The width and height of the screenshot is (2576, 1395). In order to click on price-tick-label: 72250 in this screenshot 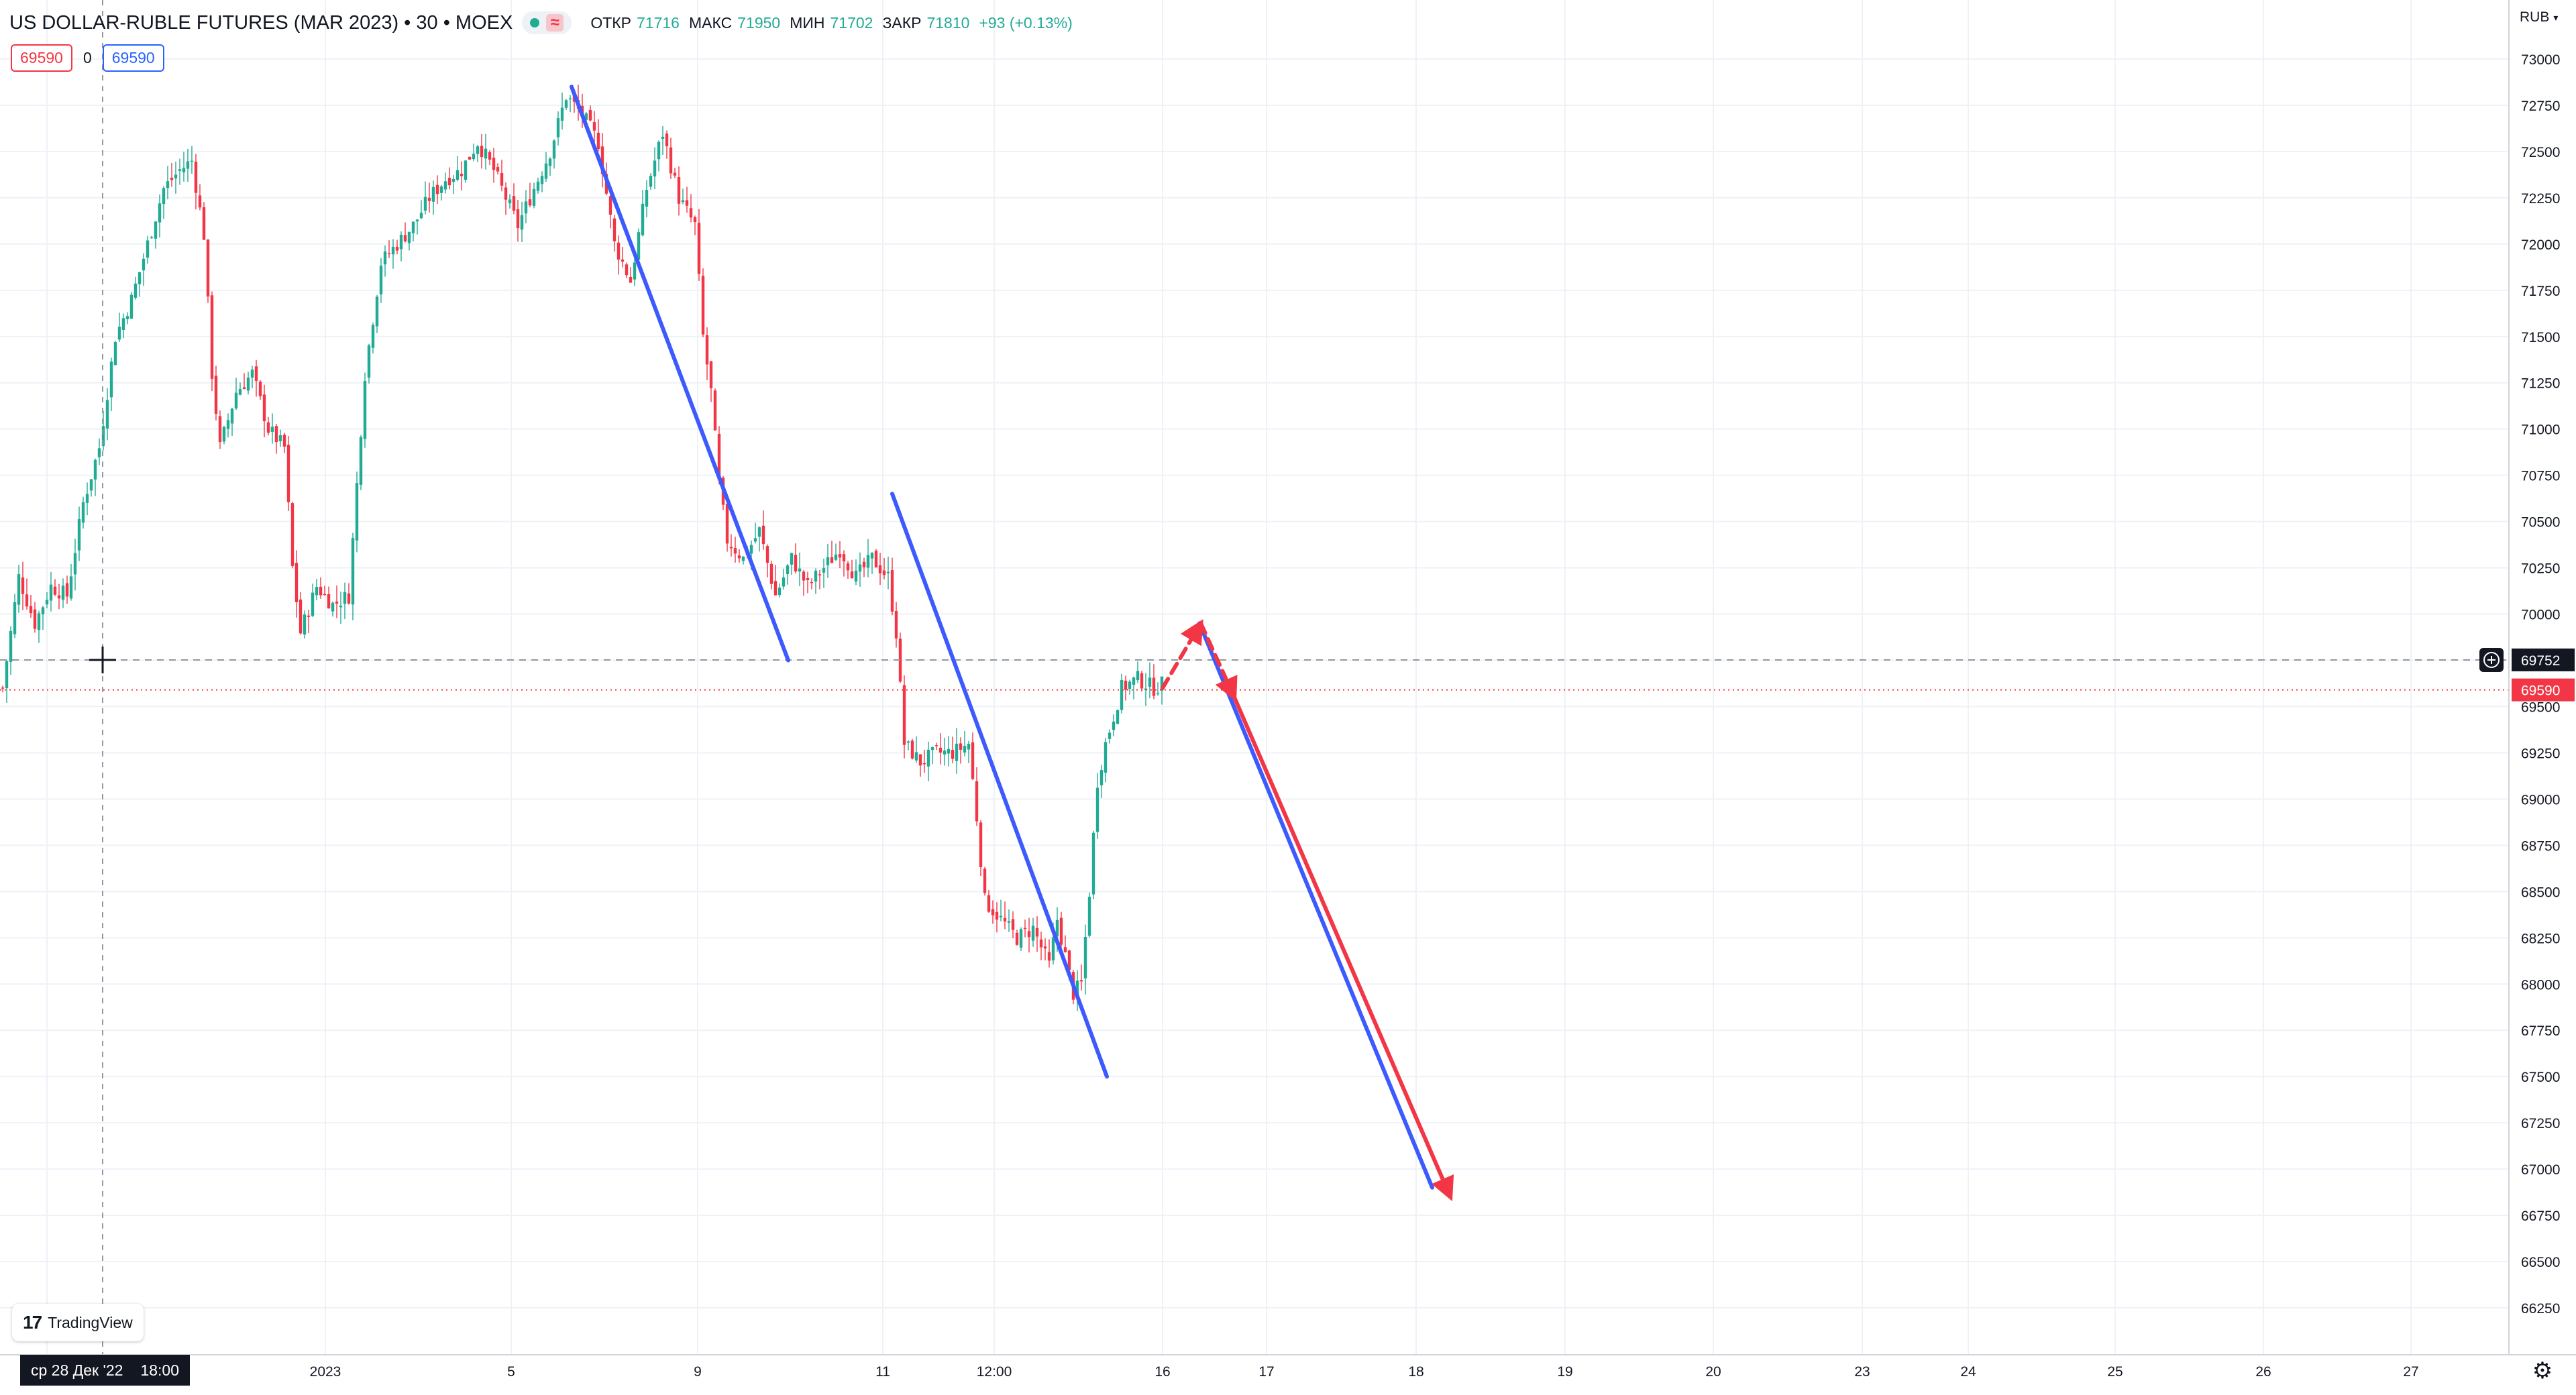, I will do `click(2540, 199)`.